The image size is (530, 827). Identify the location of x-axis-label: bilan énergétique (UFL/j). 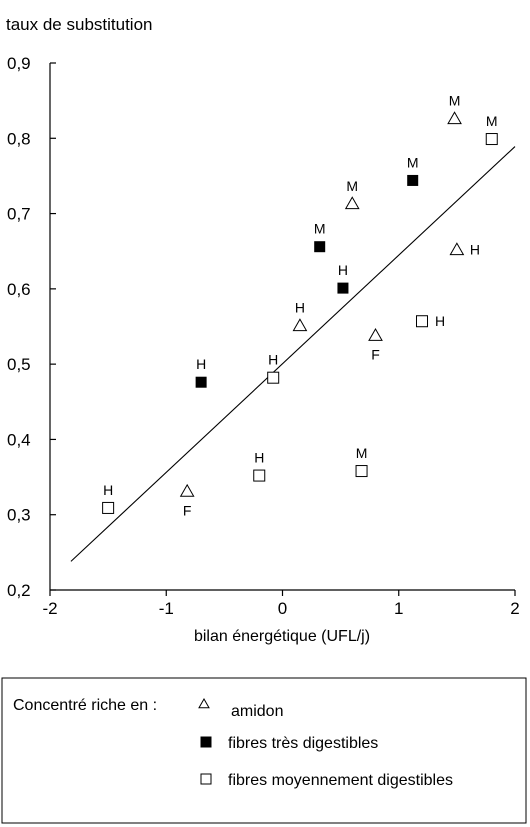
(282, 636).